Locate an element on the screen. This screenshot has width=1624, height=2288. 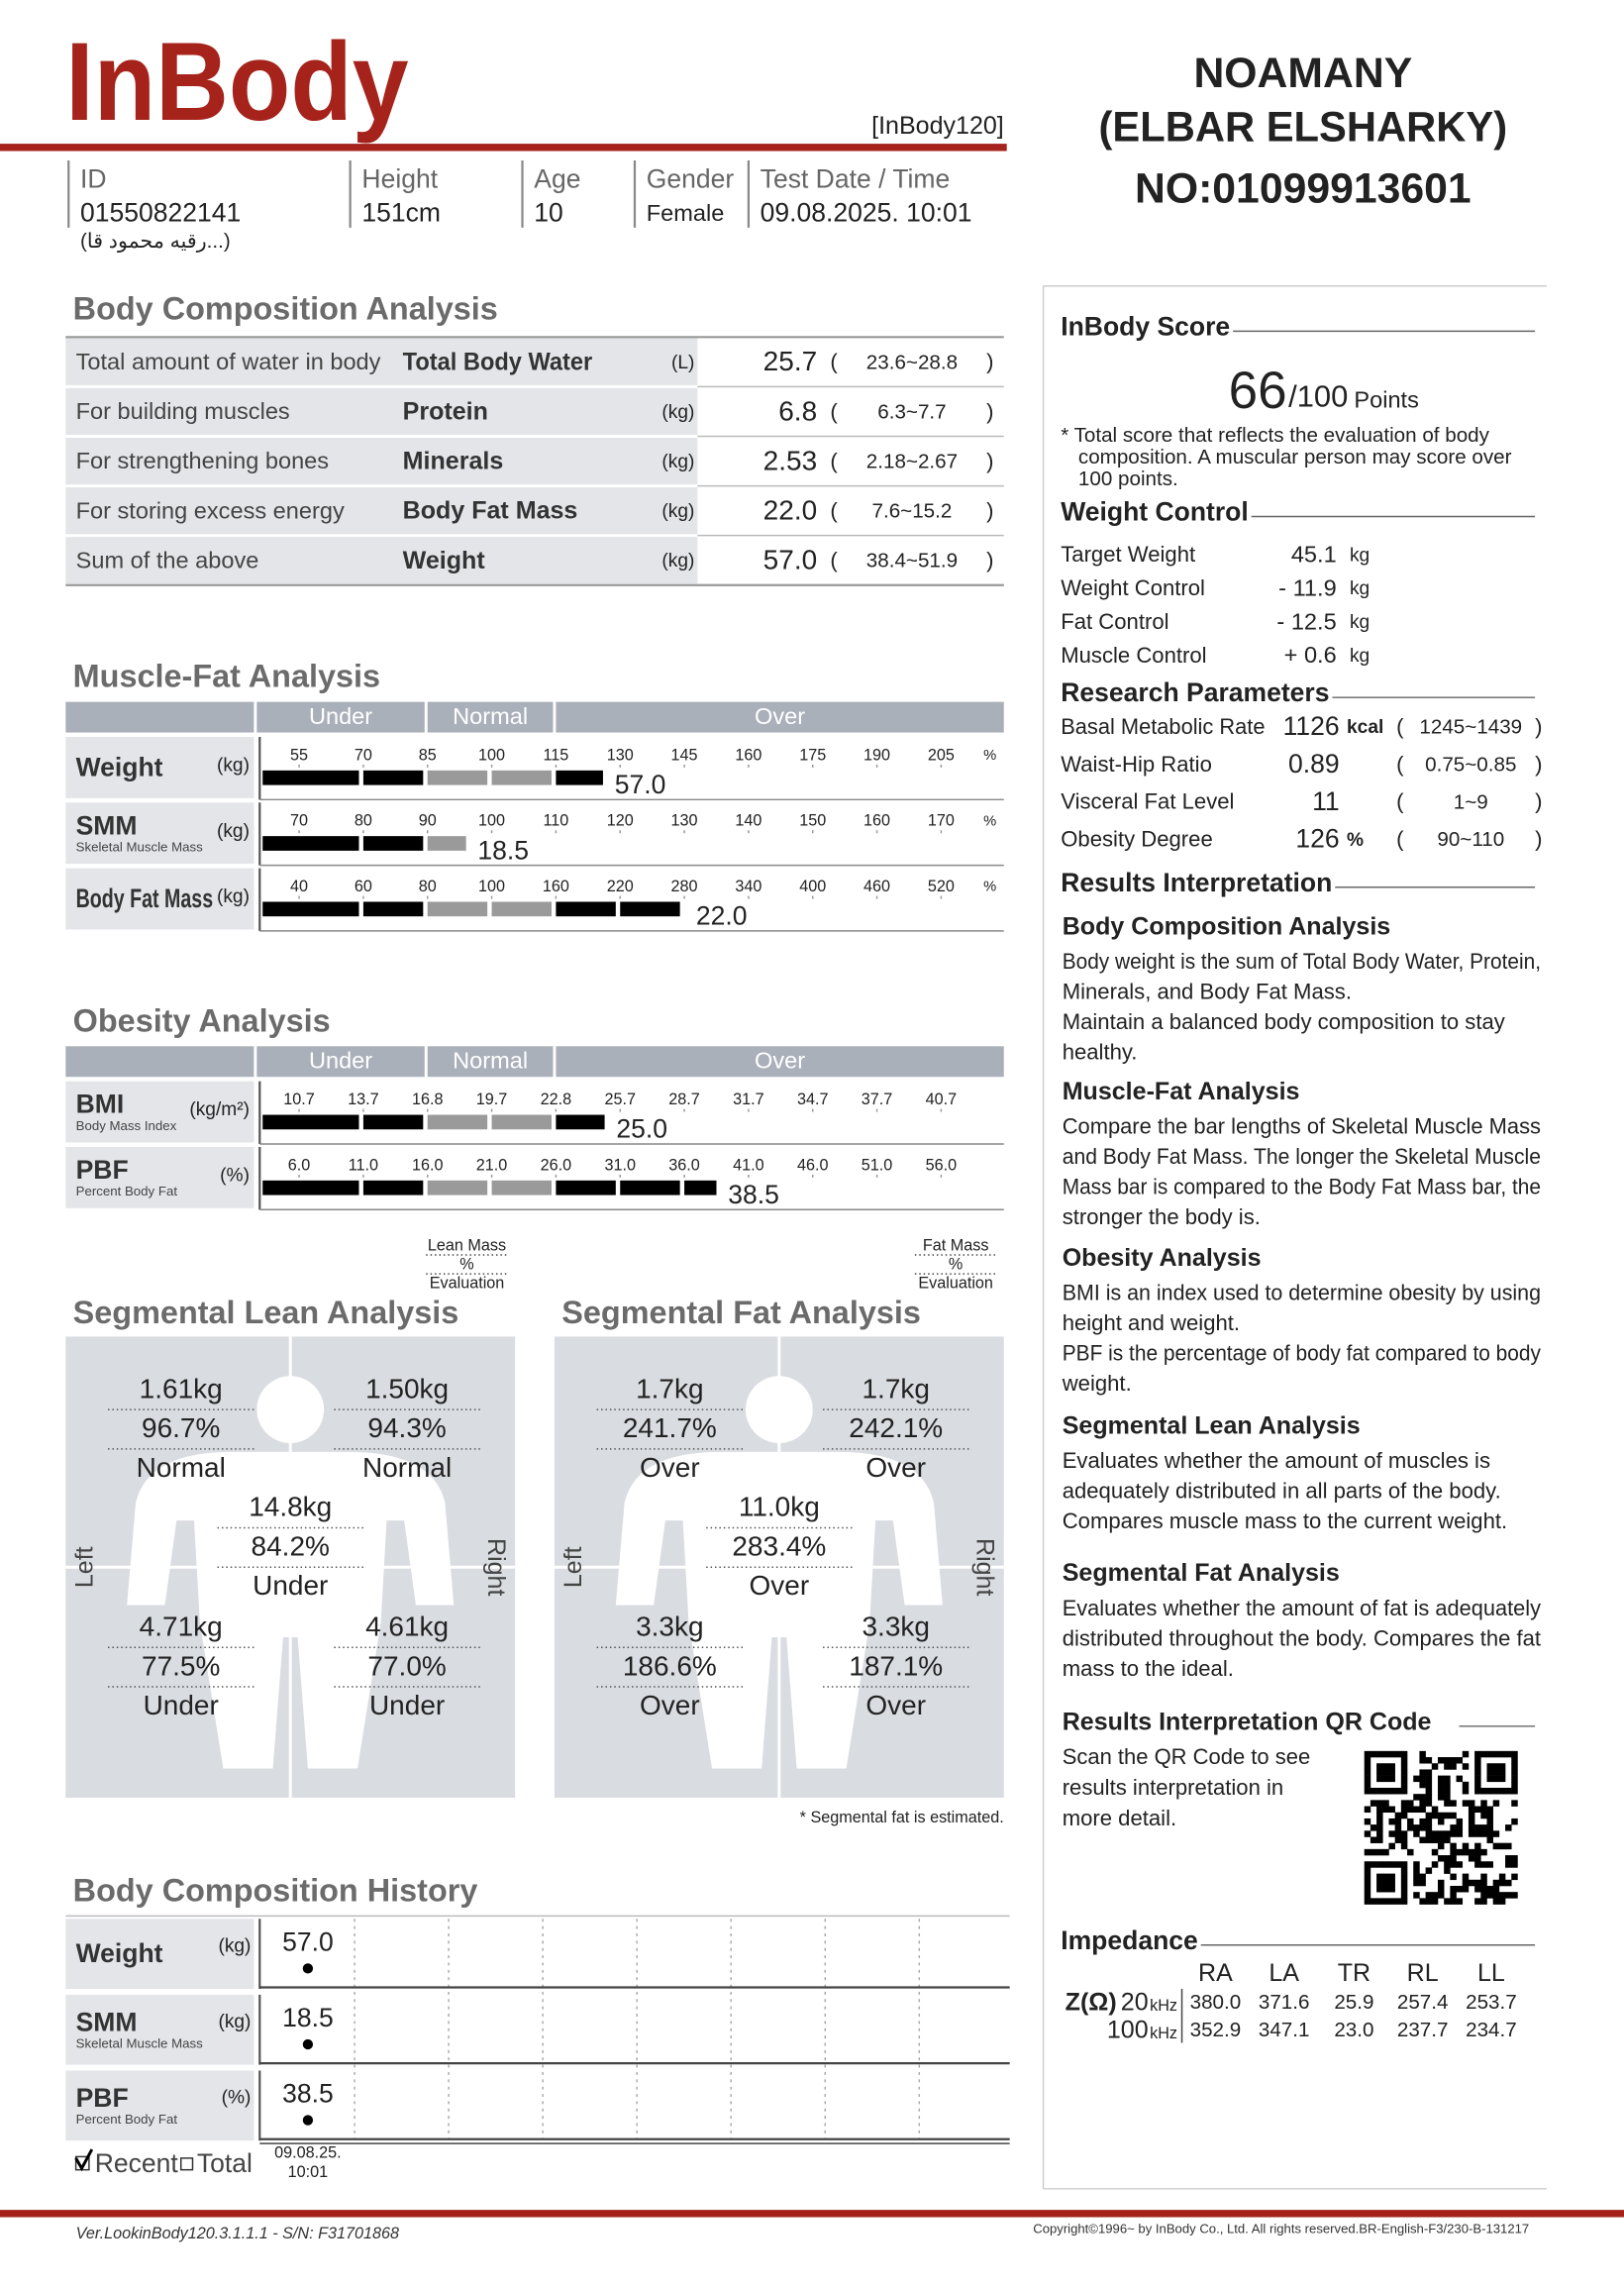
logo: InBody is located at coordinates (236, 82).